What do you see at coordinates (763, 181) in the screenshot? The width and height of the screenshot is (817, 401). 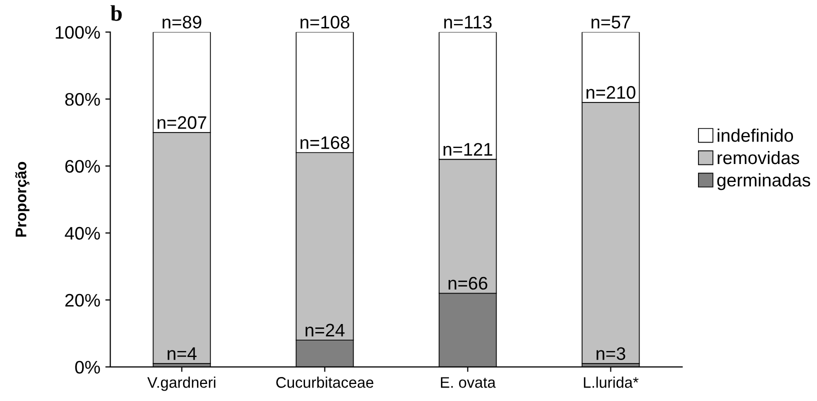 I see `legend-label: germinadas` at bounding box center [763, 181].